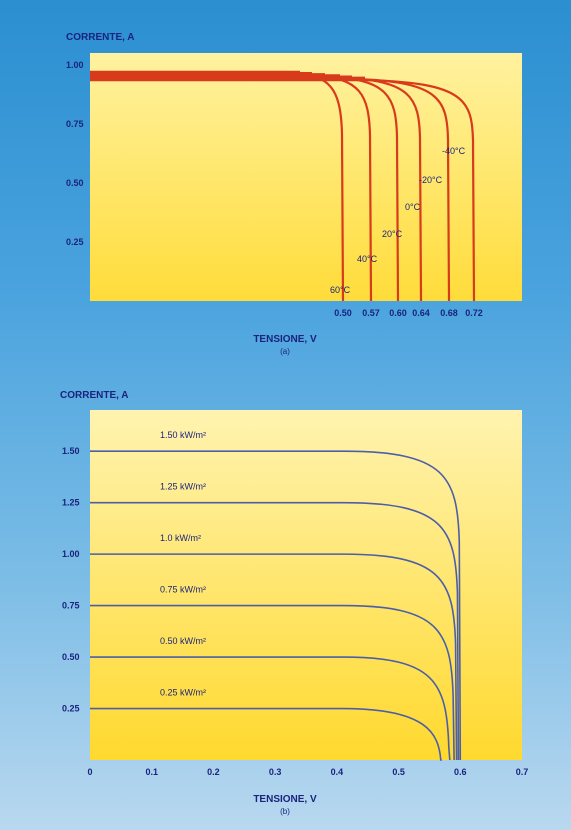 The width and height of the screenshot is (571, 830). I want to click on chart-a-caption: (a), so click(285, 351).